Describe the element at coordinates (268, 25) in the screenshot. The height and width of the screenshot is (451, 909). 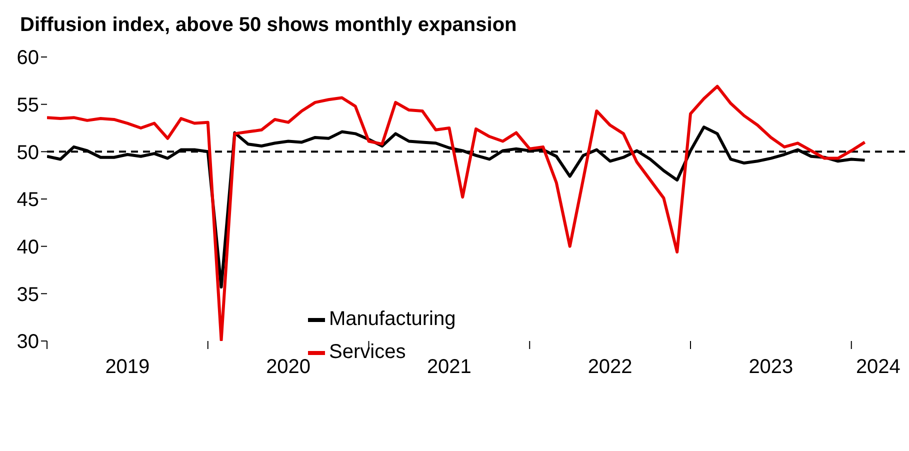
I see `chart-title: Diffusion index, above 50 shows monthly expansion` at that location.